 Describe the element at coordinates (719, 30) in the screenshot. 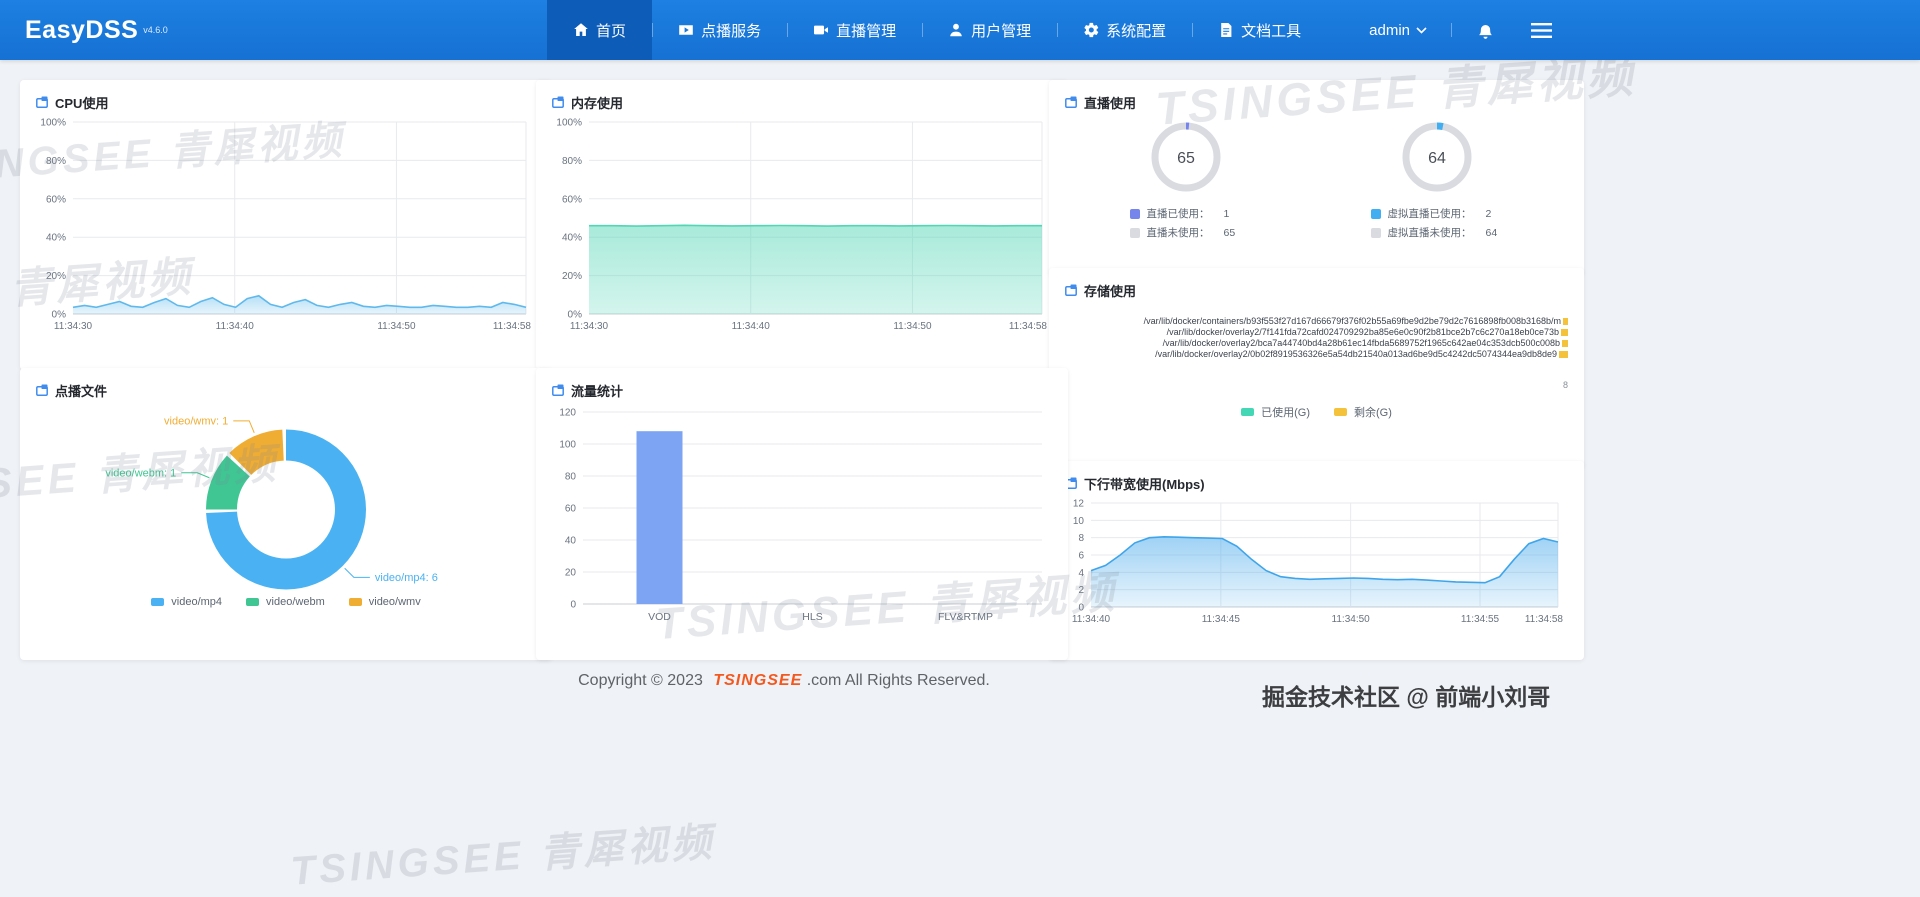

I see `nav-item-vod-service: 点播服务` at that location.